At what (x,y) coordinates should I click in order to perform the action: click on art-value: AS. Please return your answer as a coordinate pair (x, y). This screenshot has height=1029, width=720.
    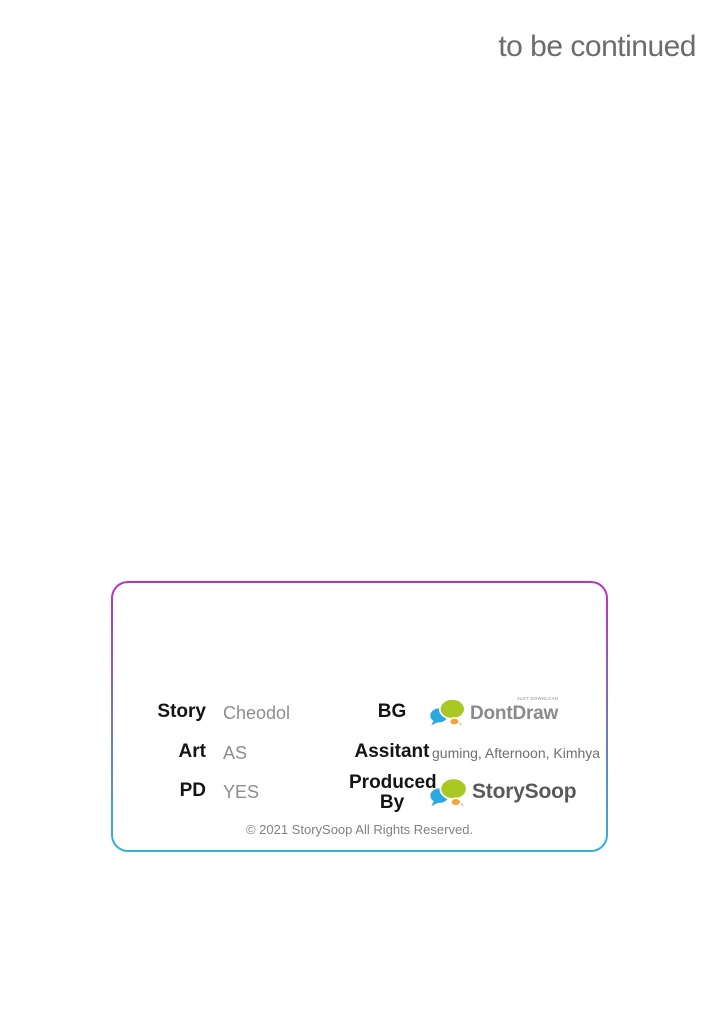
    Looking at the image, I should click on (235, 753).